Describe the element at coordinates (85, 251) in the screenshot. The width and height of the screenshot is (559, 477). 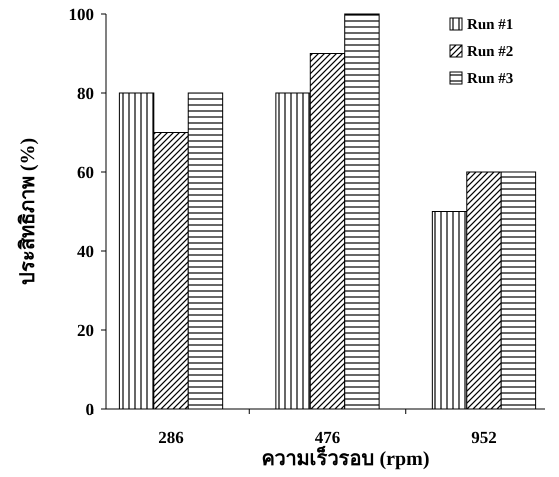
I see `y-tick-label: 40` at that location.